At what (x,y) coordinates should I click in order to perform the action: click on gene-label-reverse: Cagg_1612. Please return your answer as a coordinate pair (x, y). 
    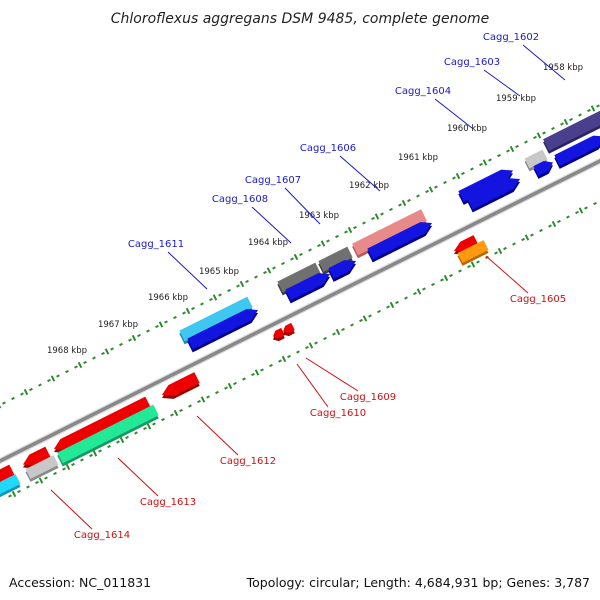
    Looking at the image, I should click on (248, 461).